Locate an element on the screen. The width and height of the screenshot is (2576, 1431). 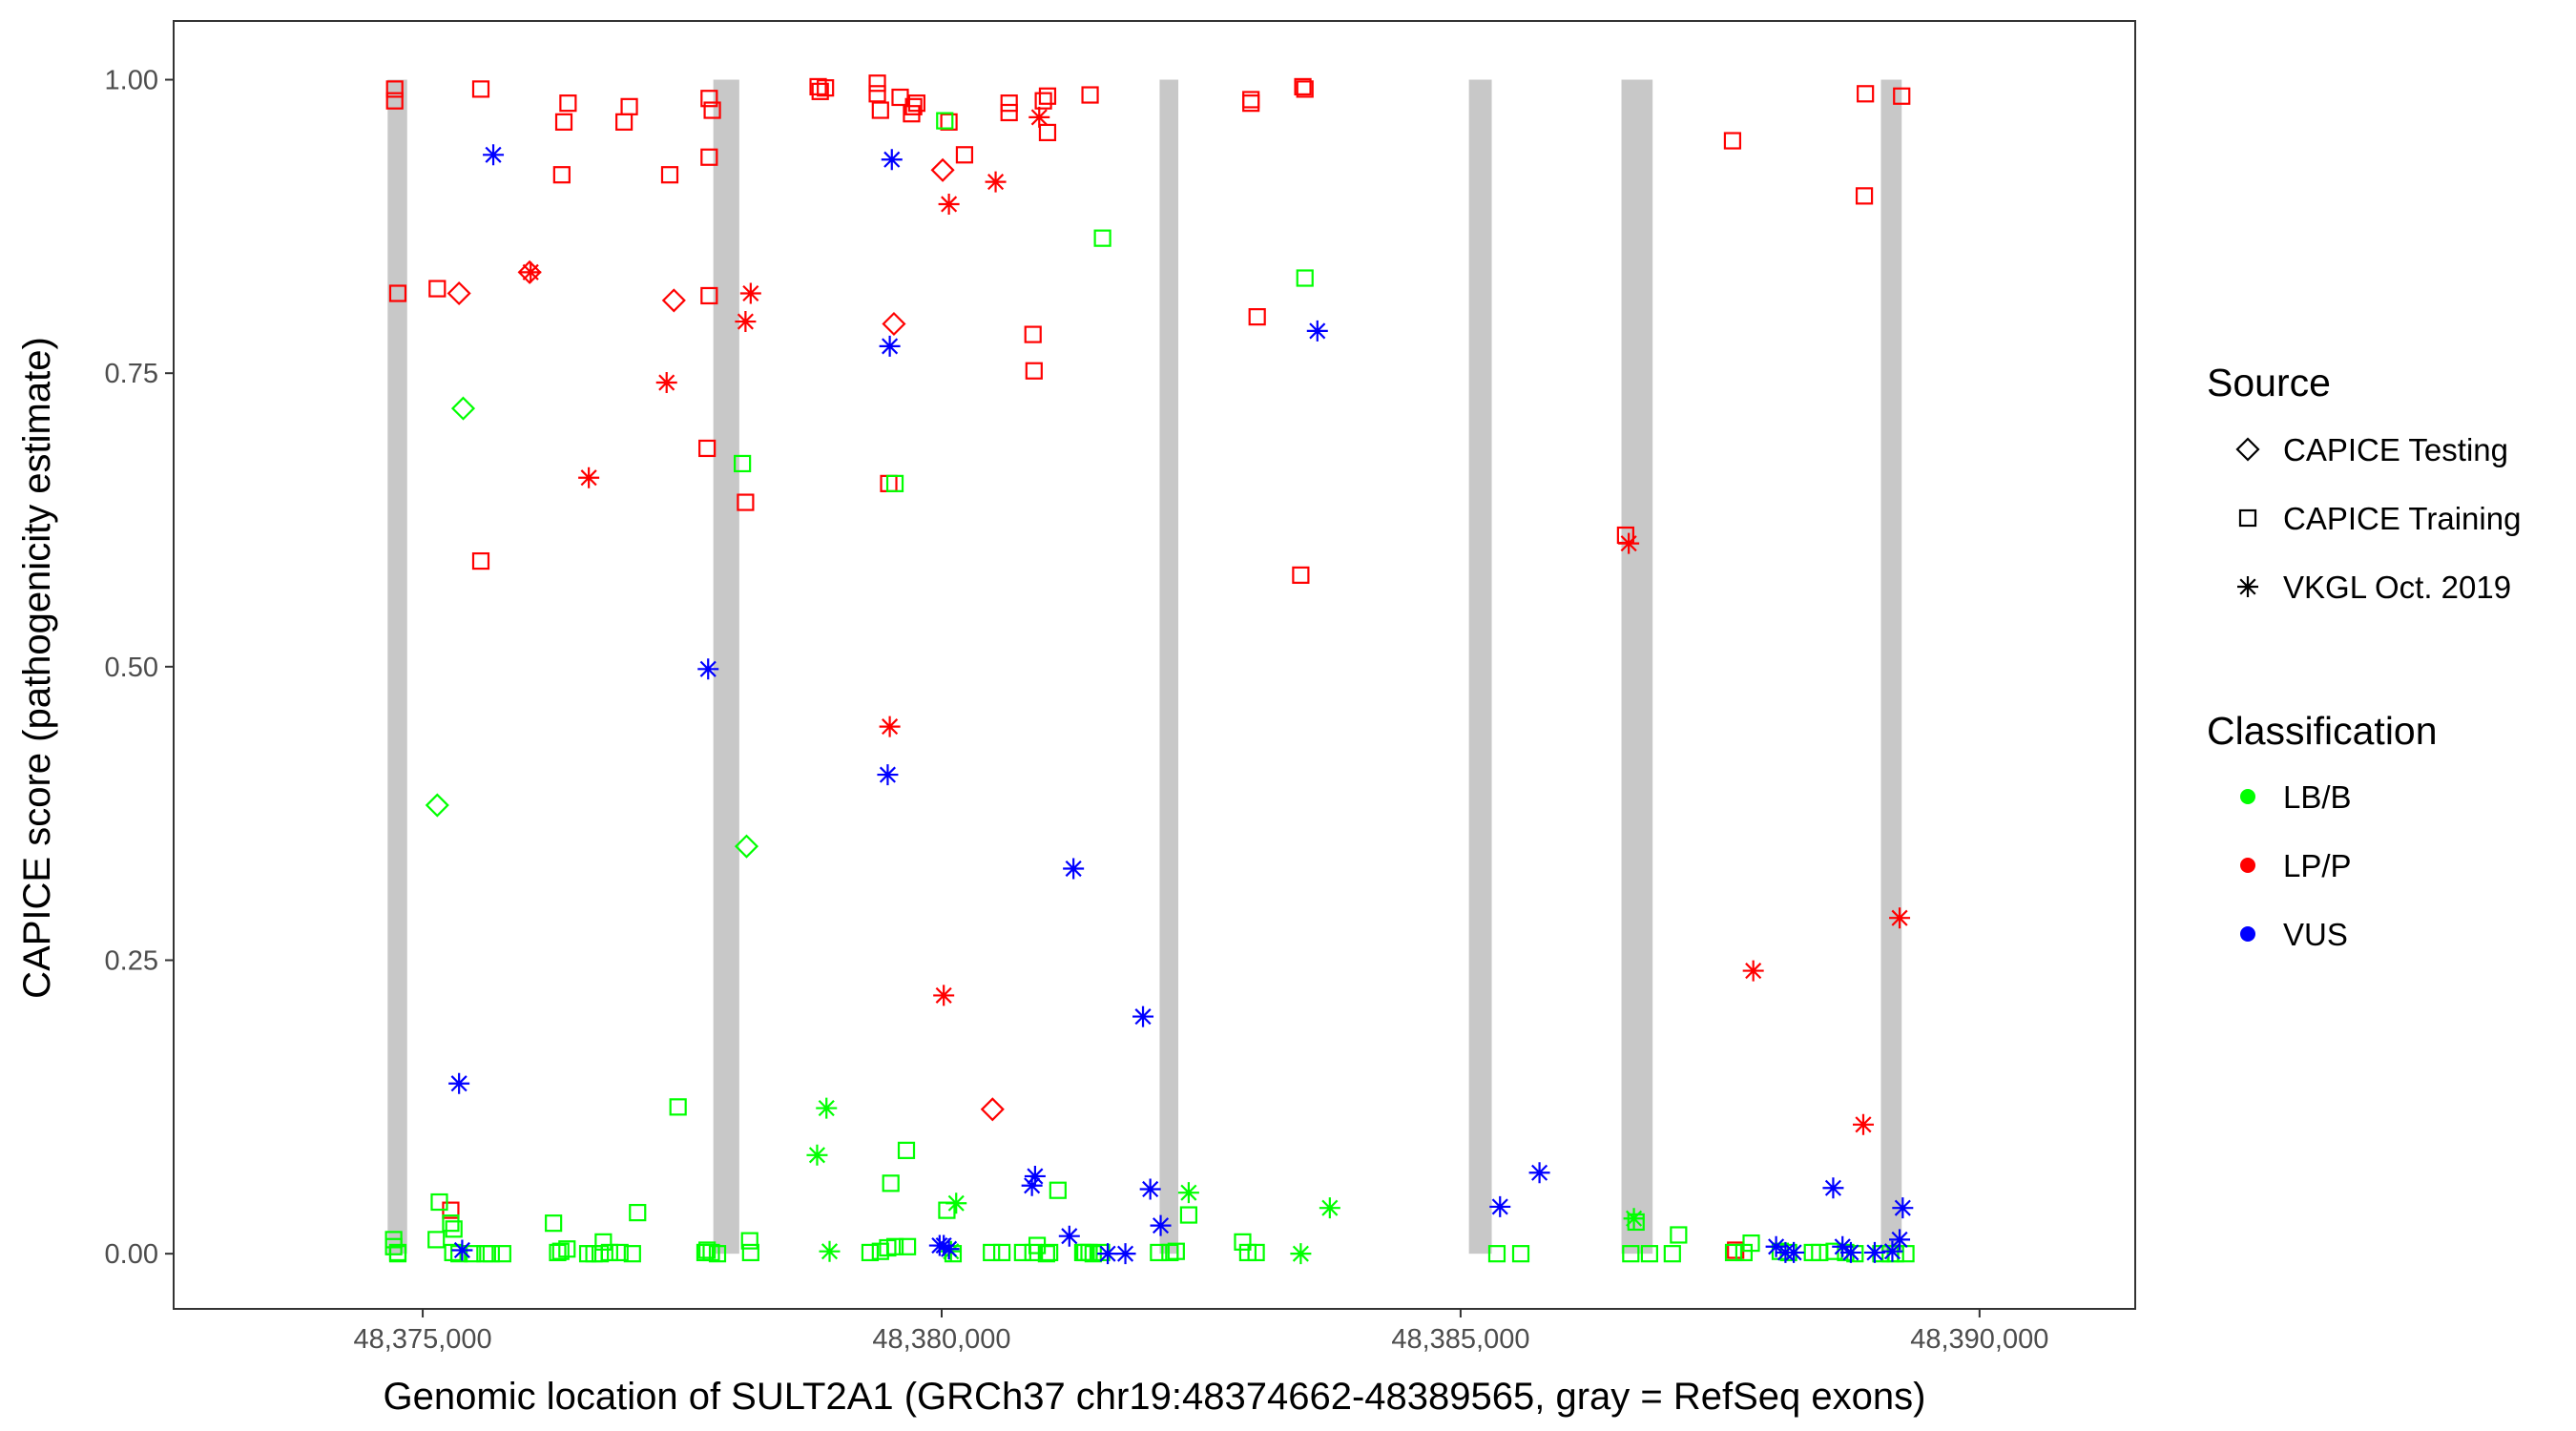
legend-classification-title: Classification is located at coordinates (2322, 731).